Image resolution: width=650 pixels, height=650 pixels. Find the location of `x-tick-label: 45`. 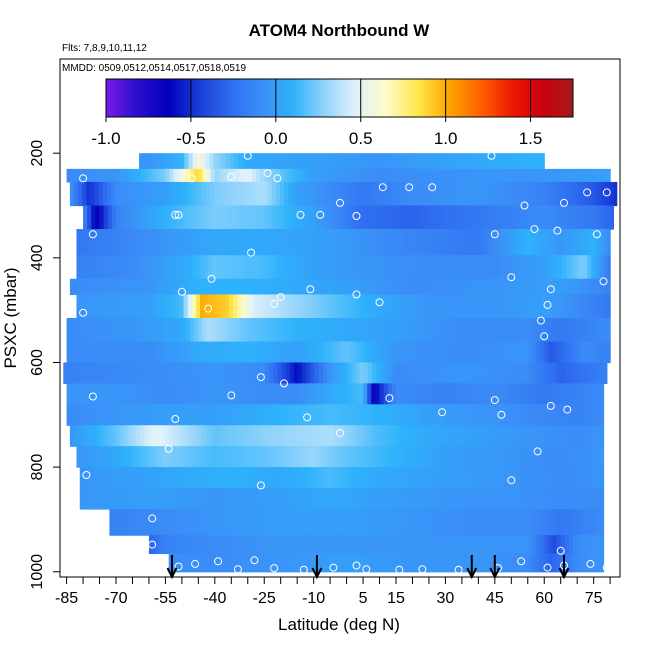

x-tick-label: 45 is located at coordinates (495, 598).